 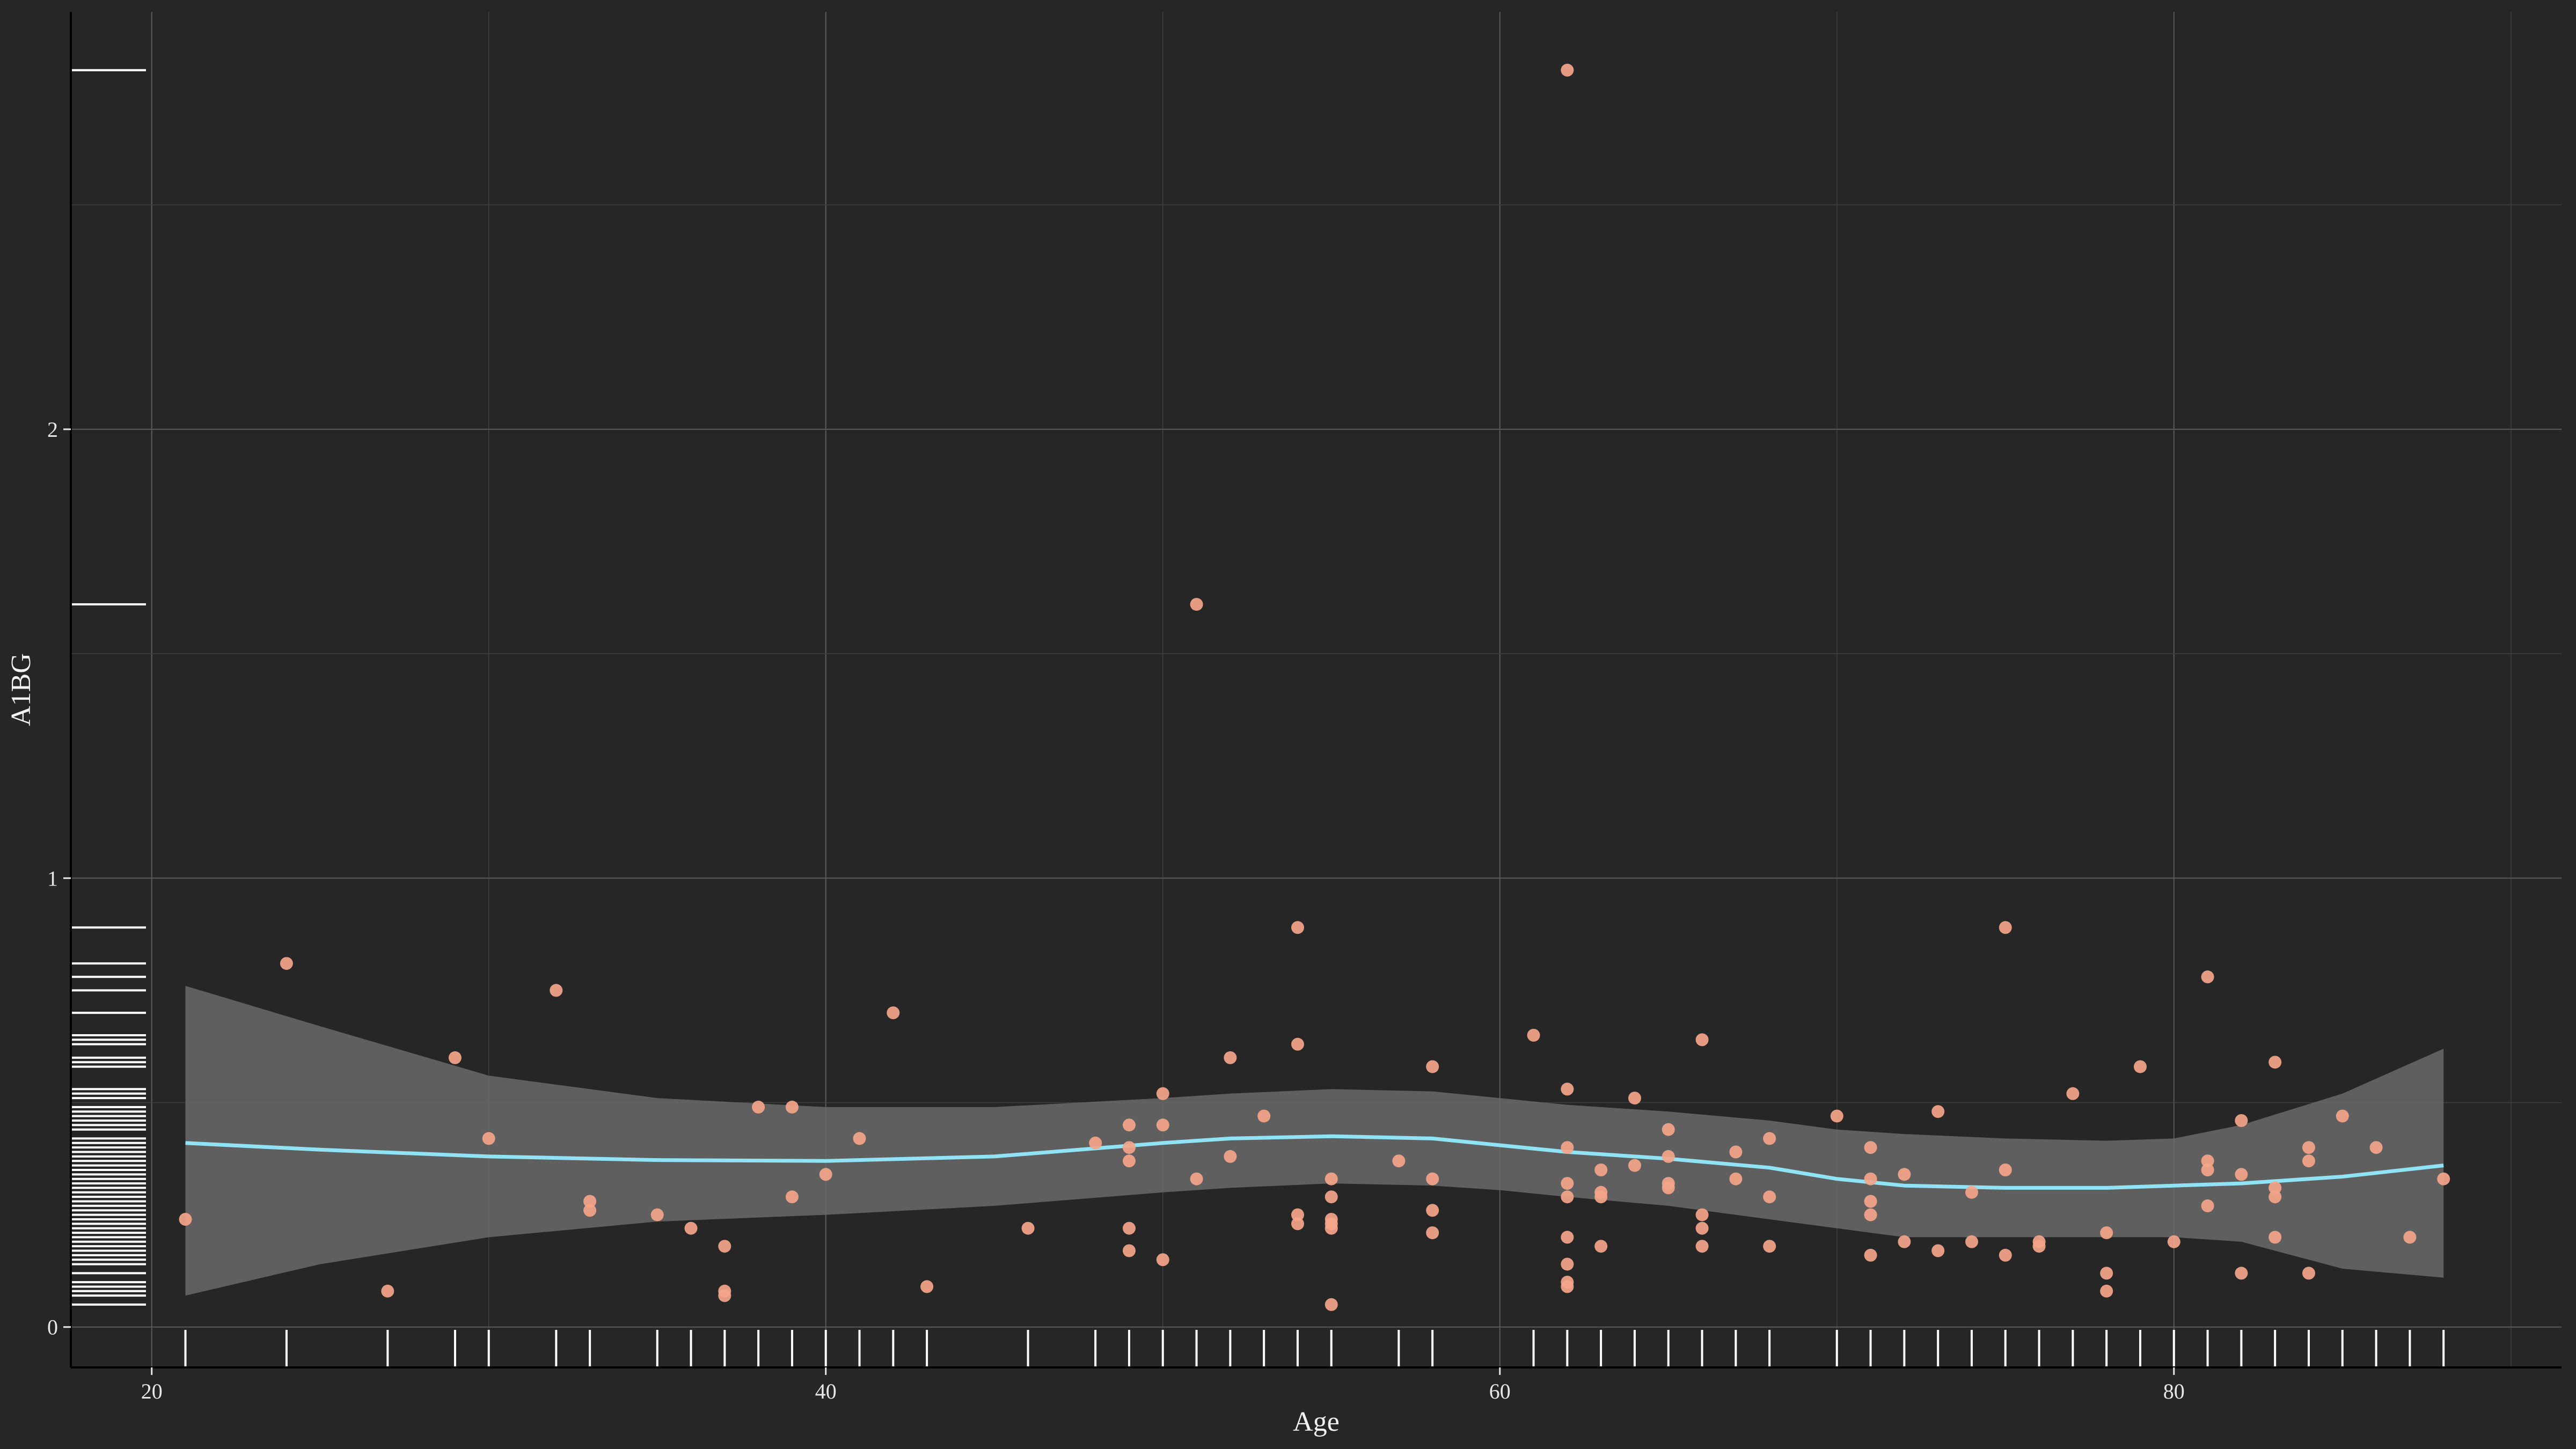 What do you see at coordinates (52, 878) in the screenshot?
I see `y-tick-label: 1` at bounding box center [52, 878].